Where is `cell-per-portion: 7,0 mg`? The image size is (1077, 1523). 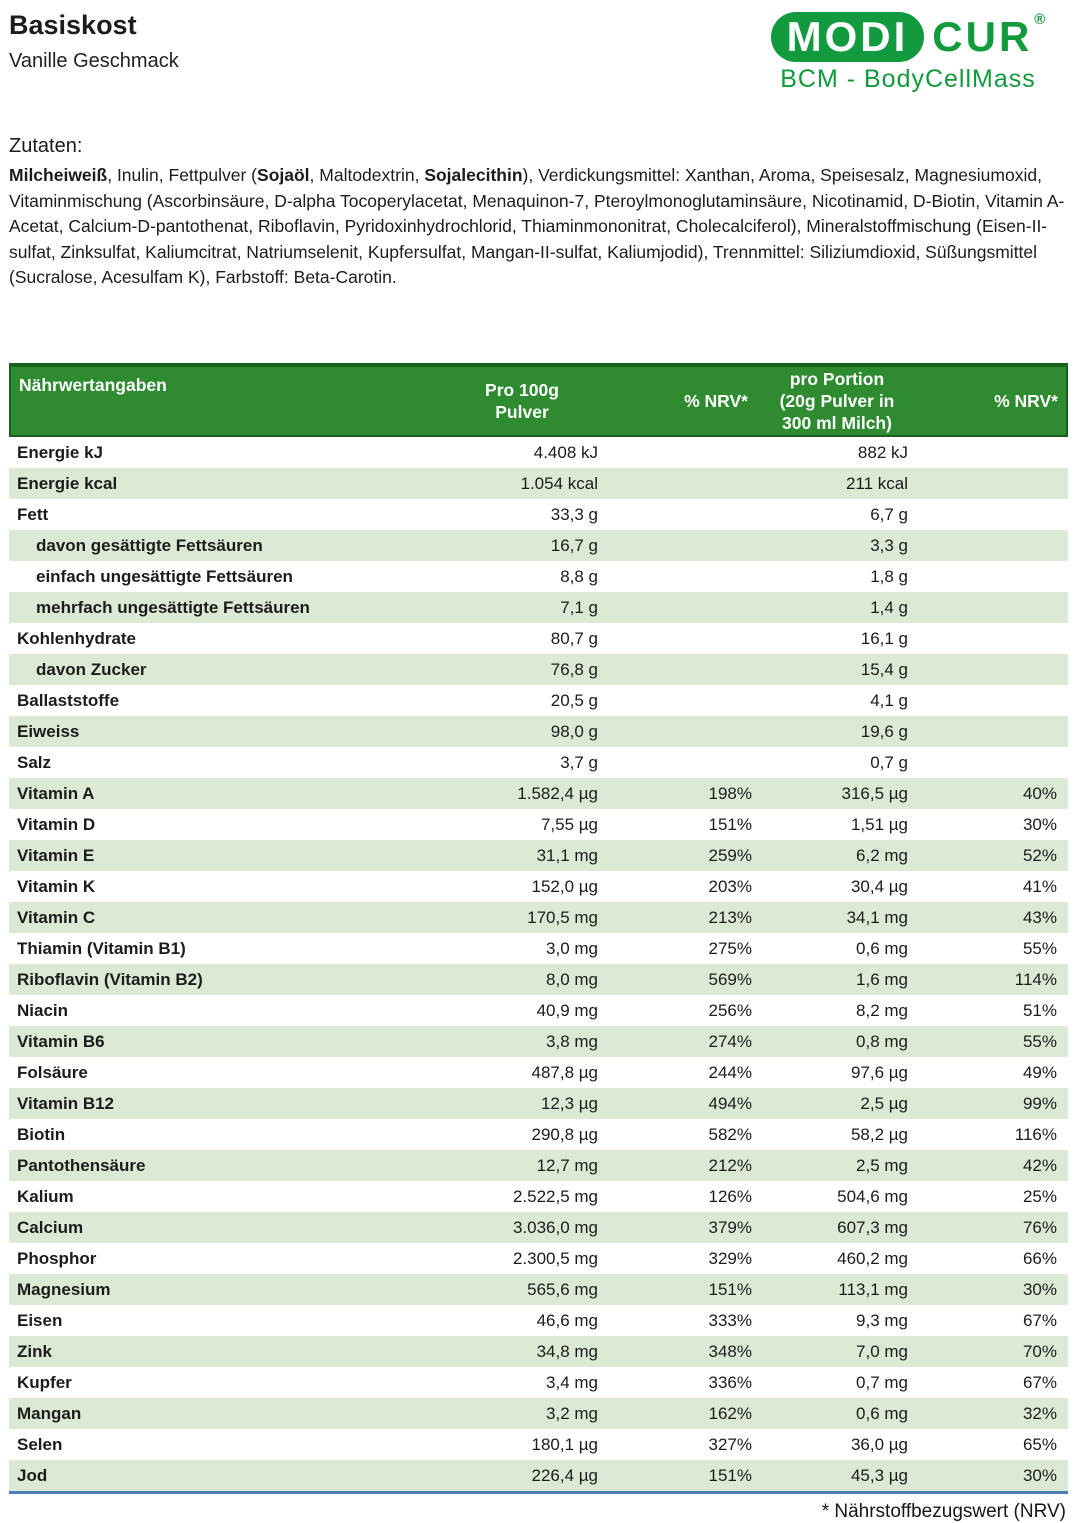
cell-per-portion: 7,0 mg is located at coordinates (882, 1351).